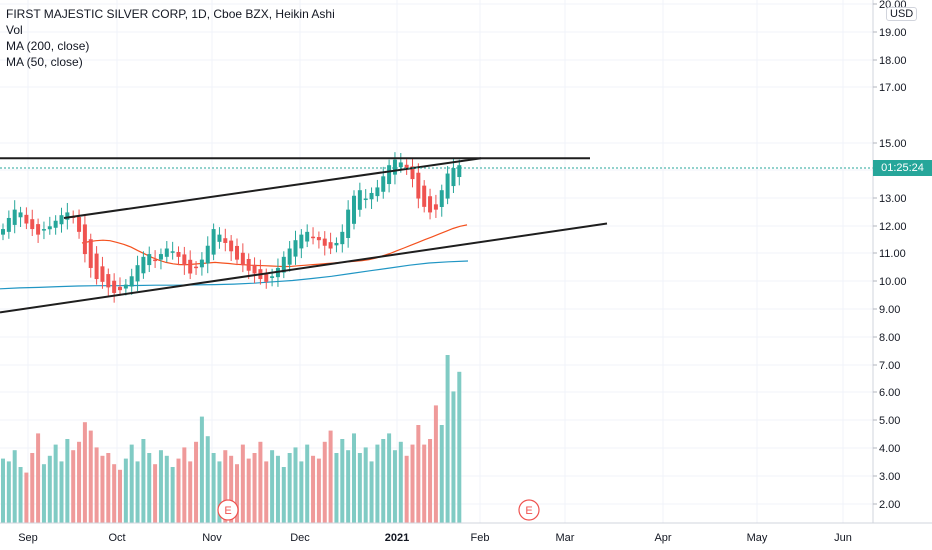 The width and height of the screenshot is (932, 550). What do you see at coordinates (274, 246) in the screenshot?
I see `ma50-line` at bounding box center [274, 246].